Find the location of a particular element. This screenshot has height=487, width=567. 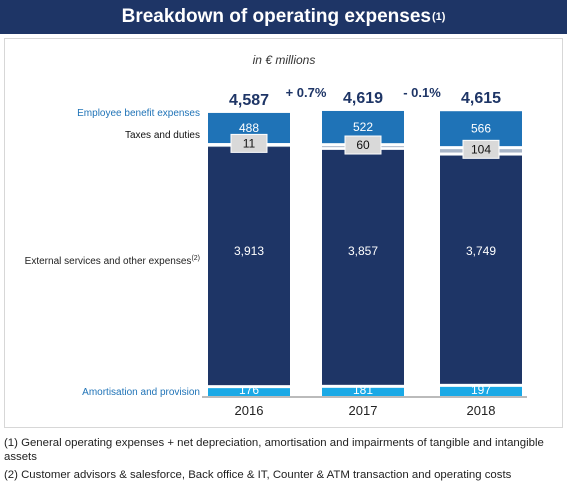

data-label: 3,913 is located at coordinates (249, 251).